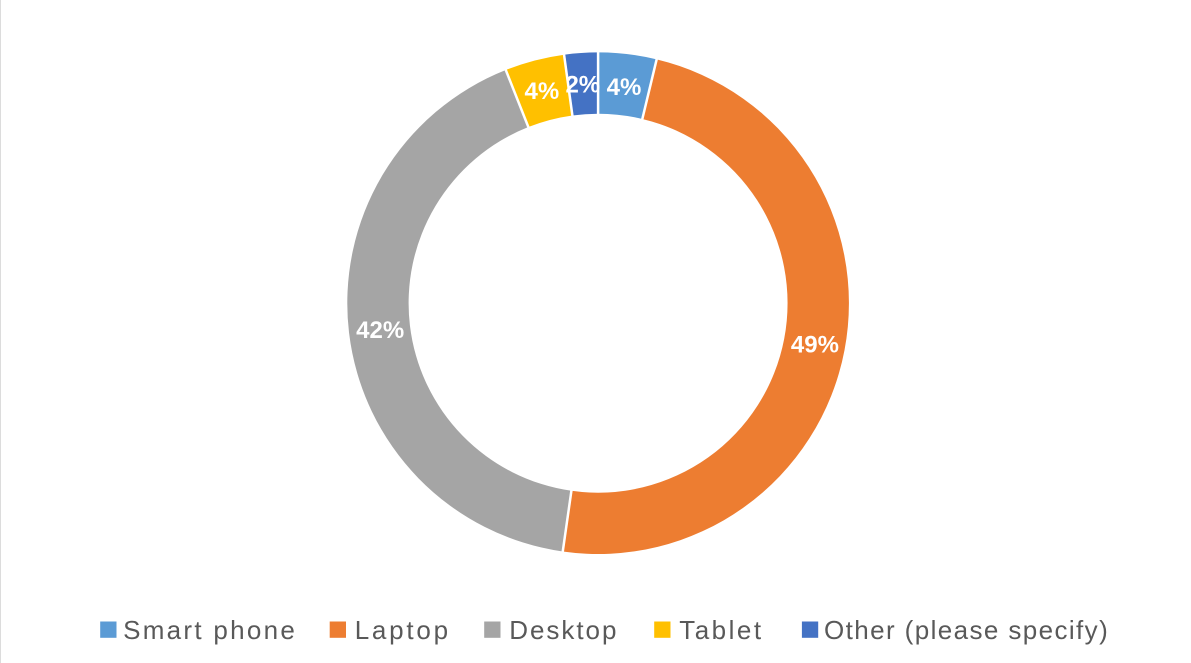 The width and height of the screenshot is (1191, 663). Describe the element at coordinates (380, 330) in the screenshot. I see `svg-text: 42%` at that location.